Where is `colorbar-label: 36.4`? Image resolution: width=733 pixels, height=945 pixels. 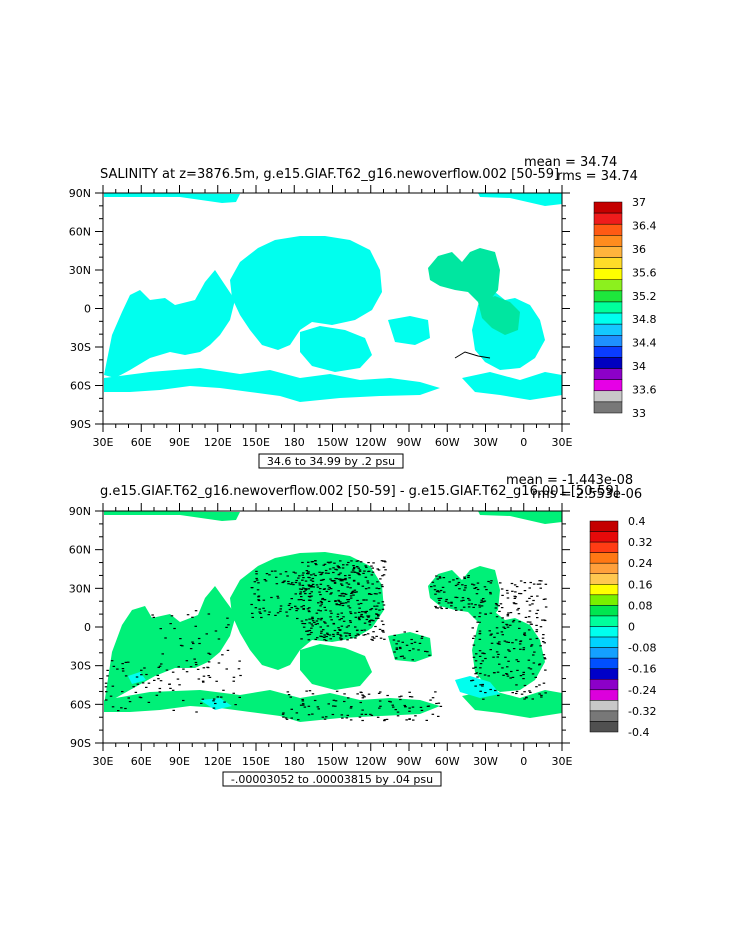 colorbar-label: 36.4 is located at coordinates (644, 225).